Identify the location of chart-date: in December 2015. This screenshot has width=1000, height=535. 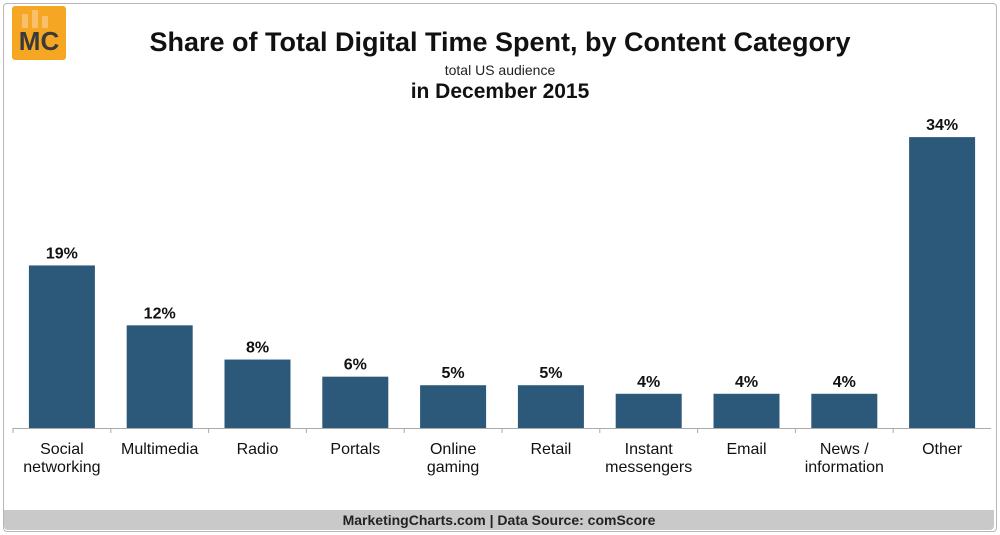
(500, 91).